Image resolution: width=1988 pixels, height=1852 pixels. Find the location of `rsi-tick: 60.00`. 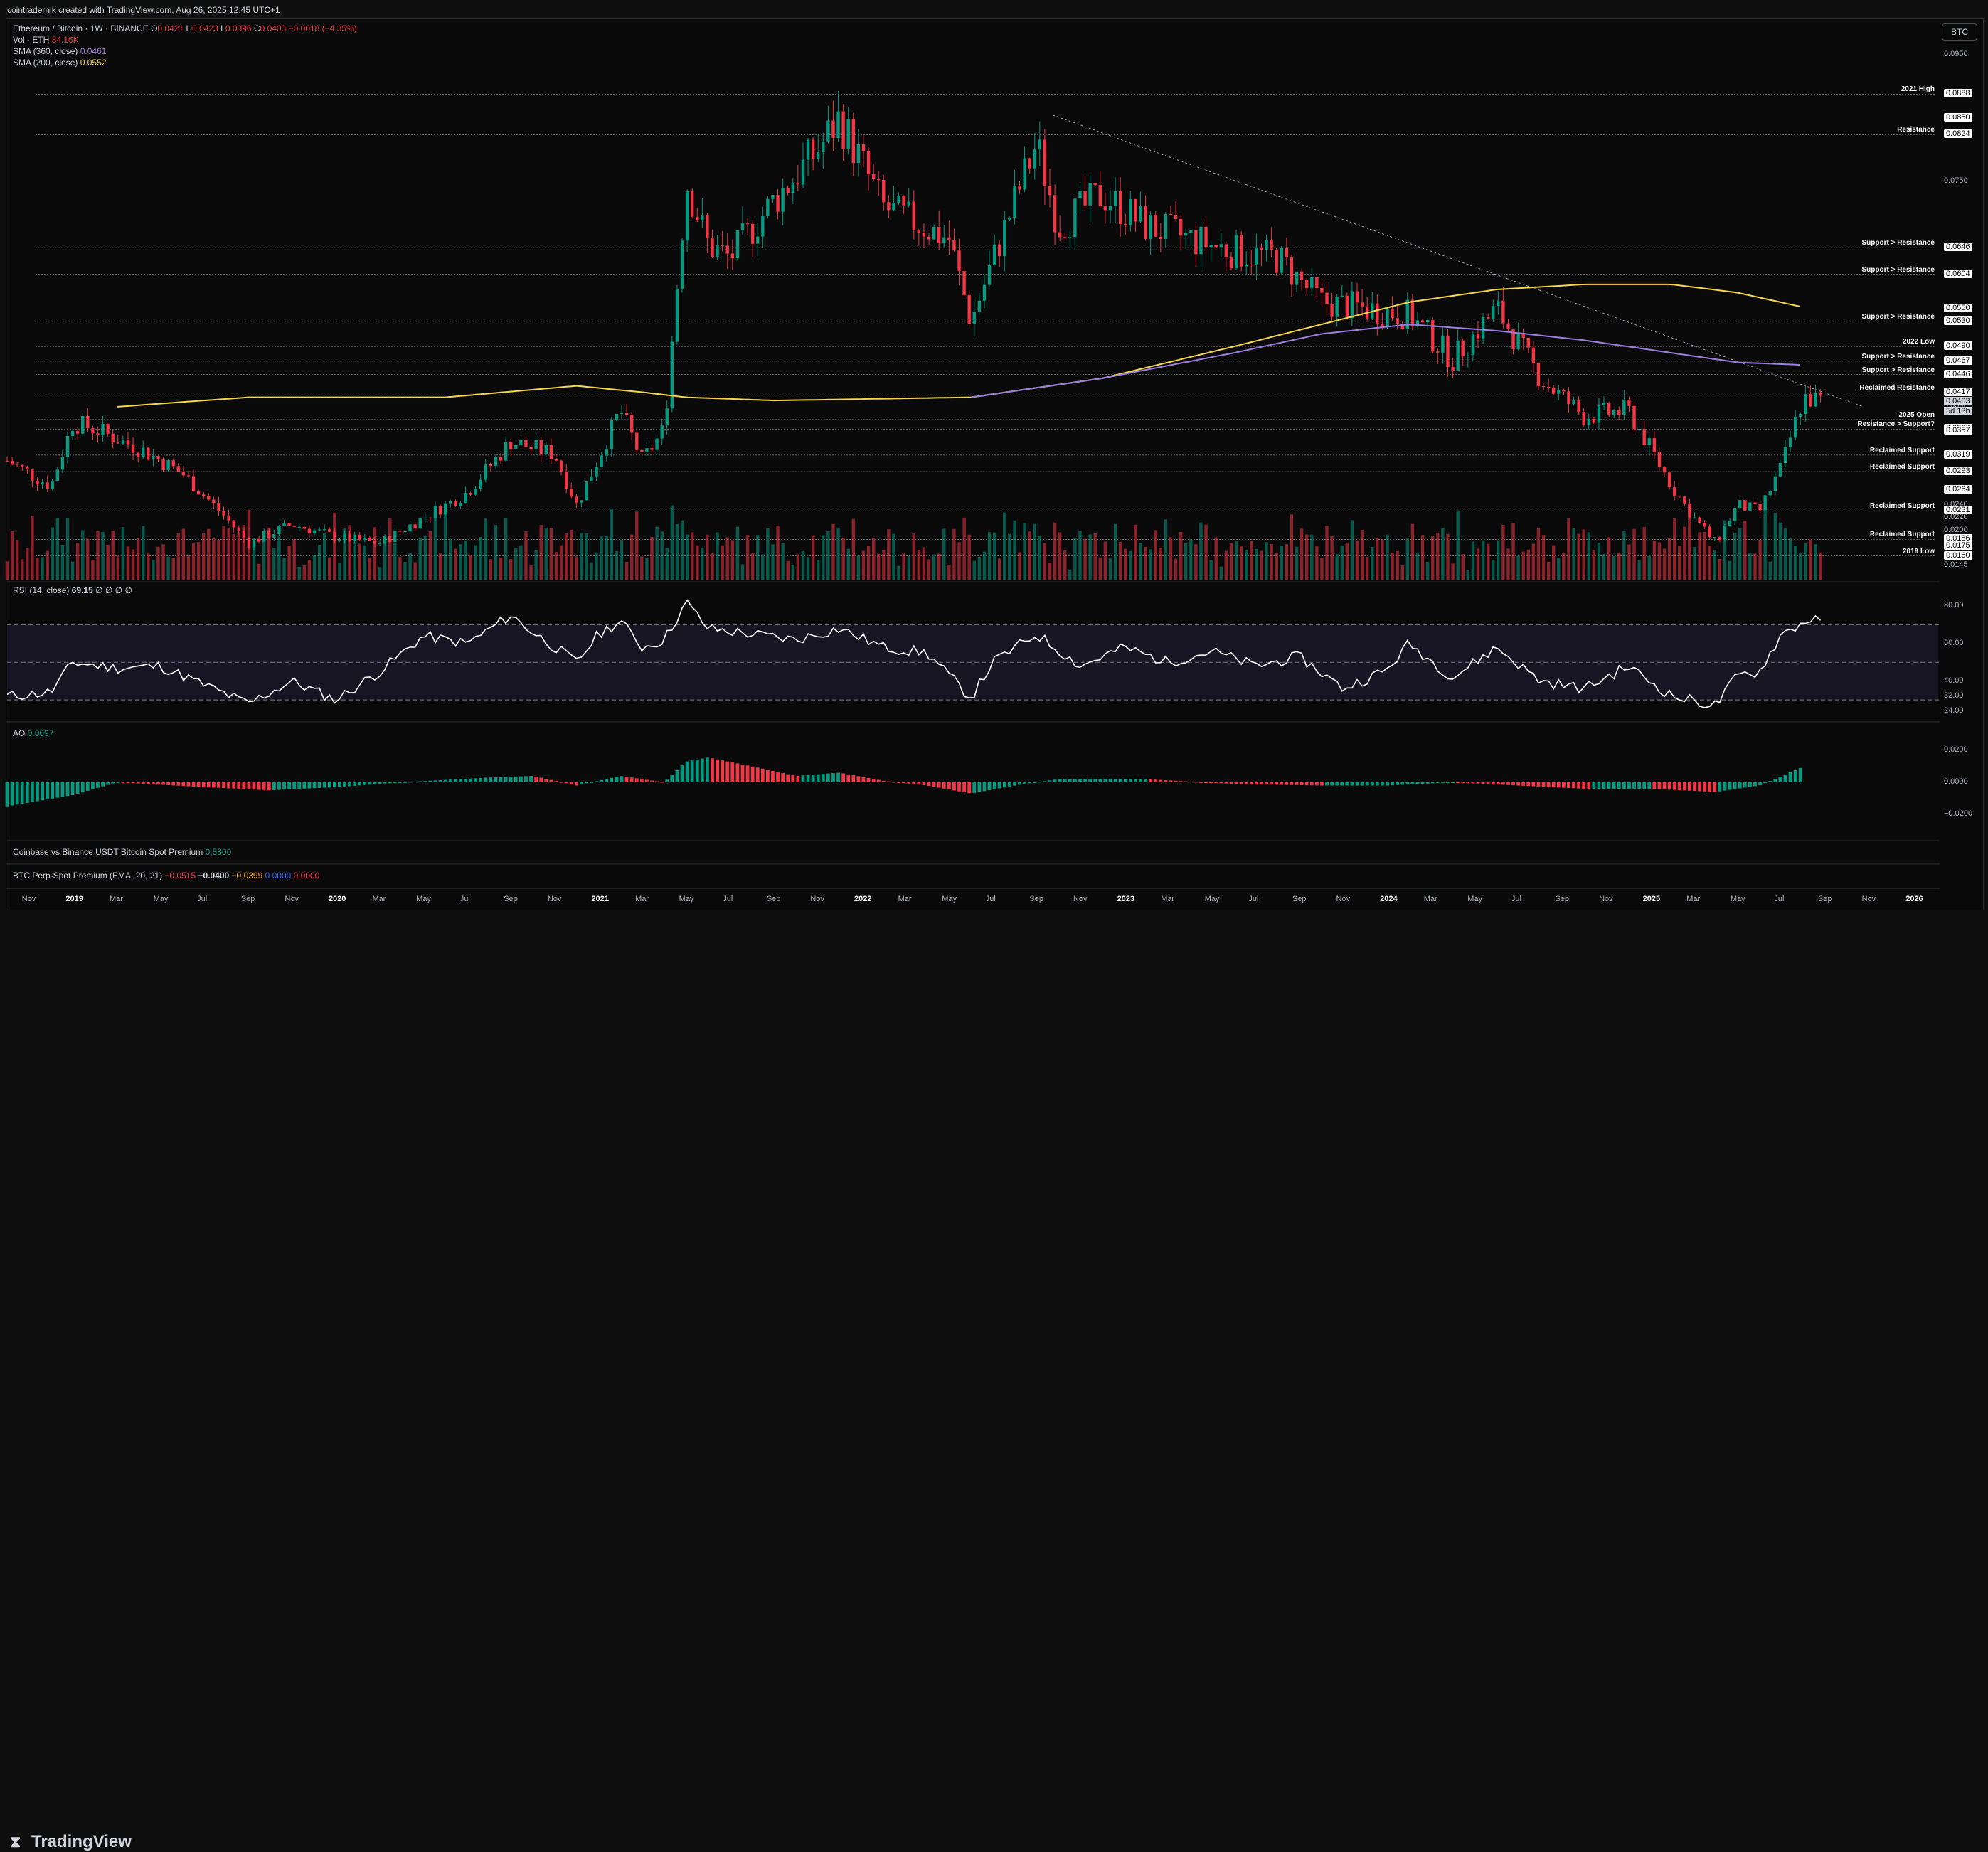

rsi-tick: 60.00 is located at coordinates (1954, 642).